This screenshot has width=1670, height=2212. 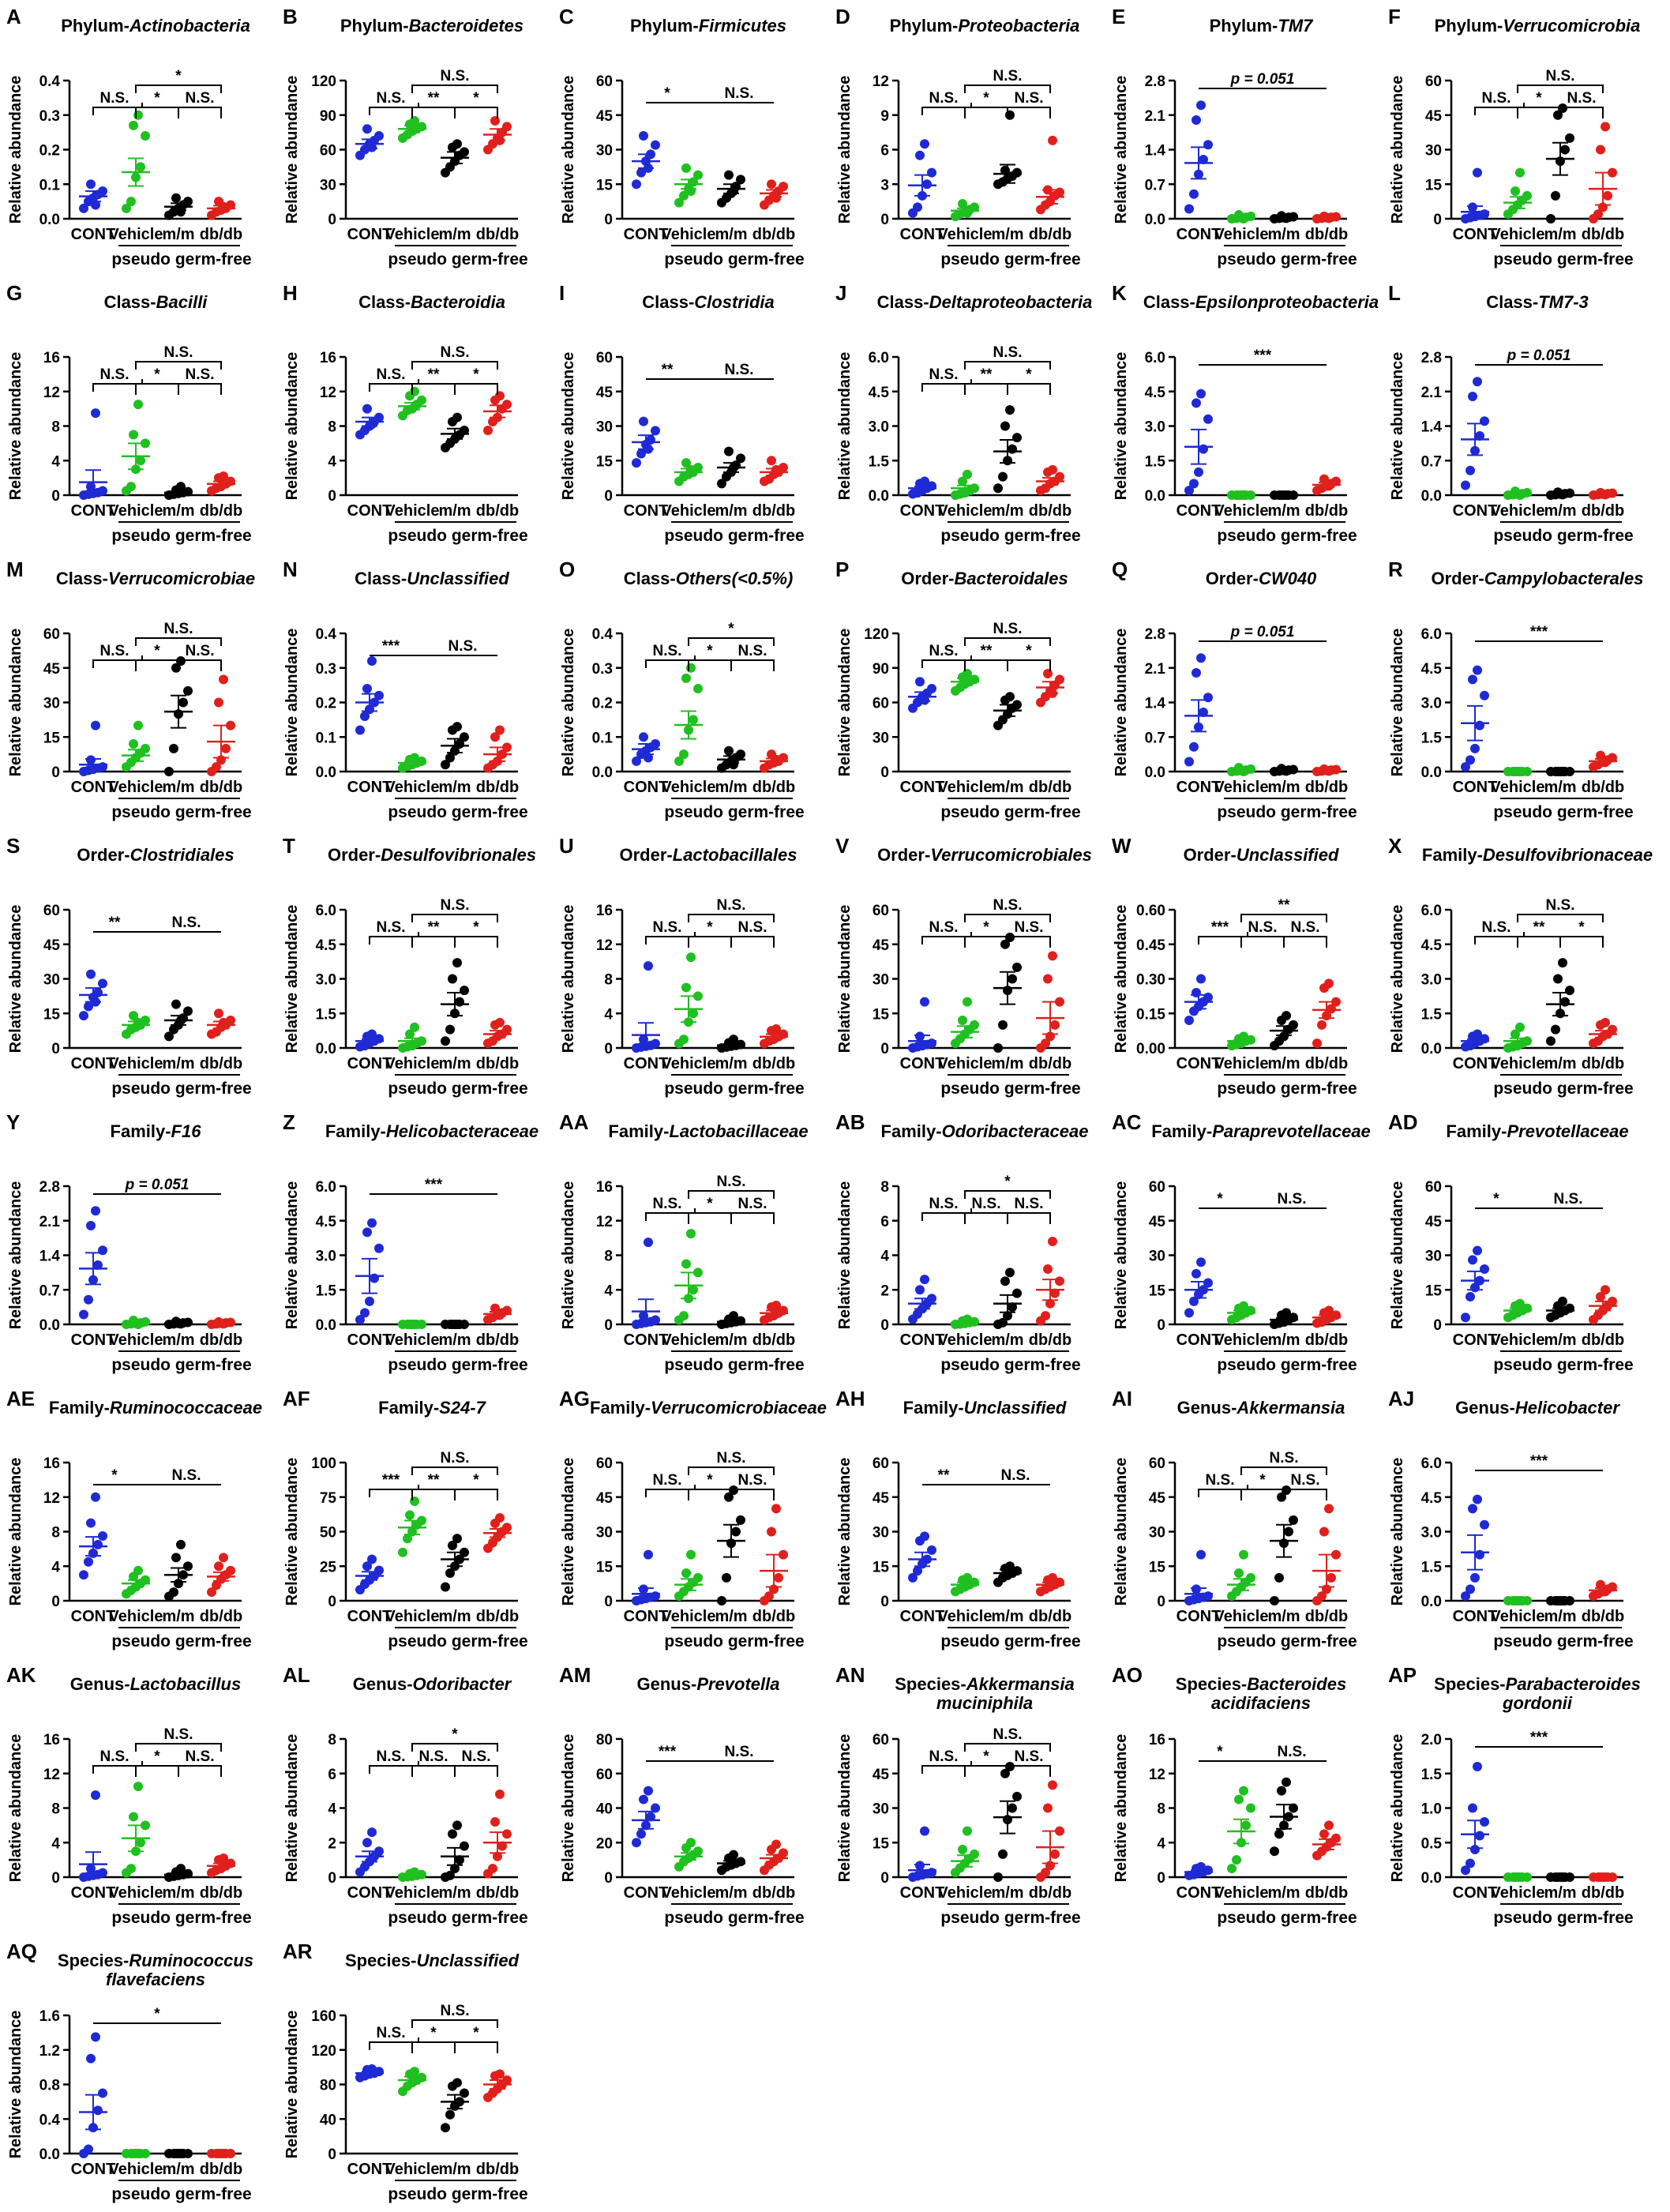 I want to click on panel-letter: AE, so click(x=20, y=1398).